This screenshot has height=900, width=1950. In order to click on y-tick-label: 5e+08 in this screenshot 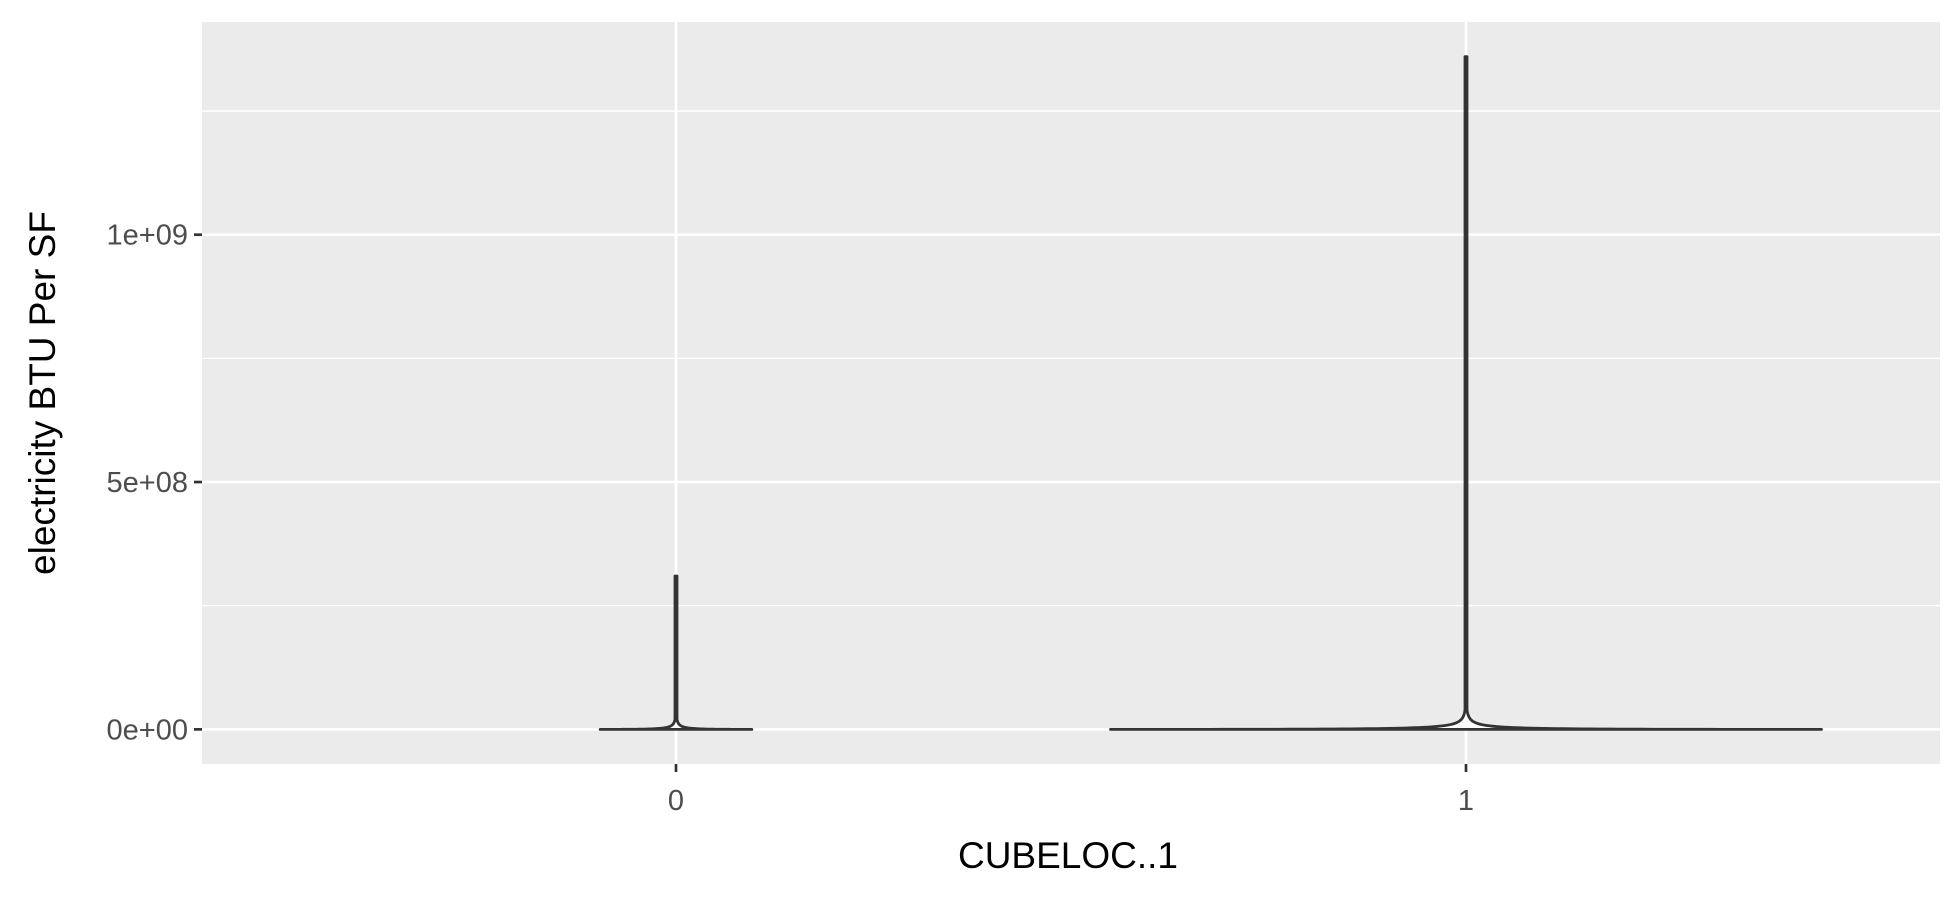, I will do `click(147, 483)`.